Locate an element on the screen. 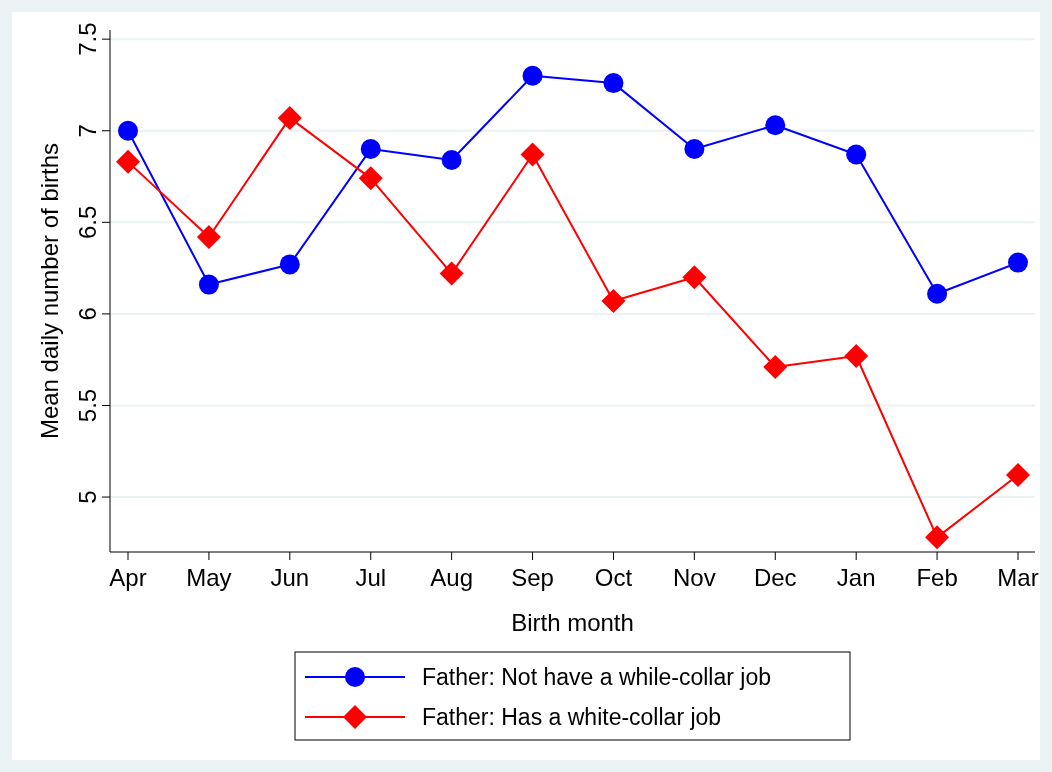 Image resolution: width=1052 pixels, height=772 pixels. x-tick-label: Feb is located at coordinates (937, 577).